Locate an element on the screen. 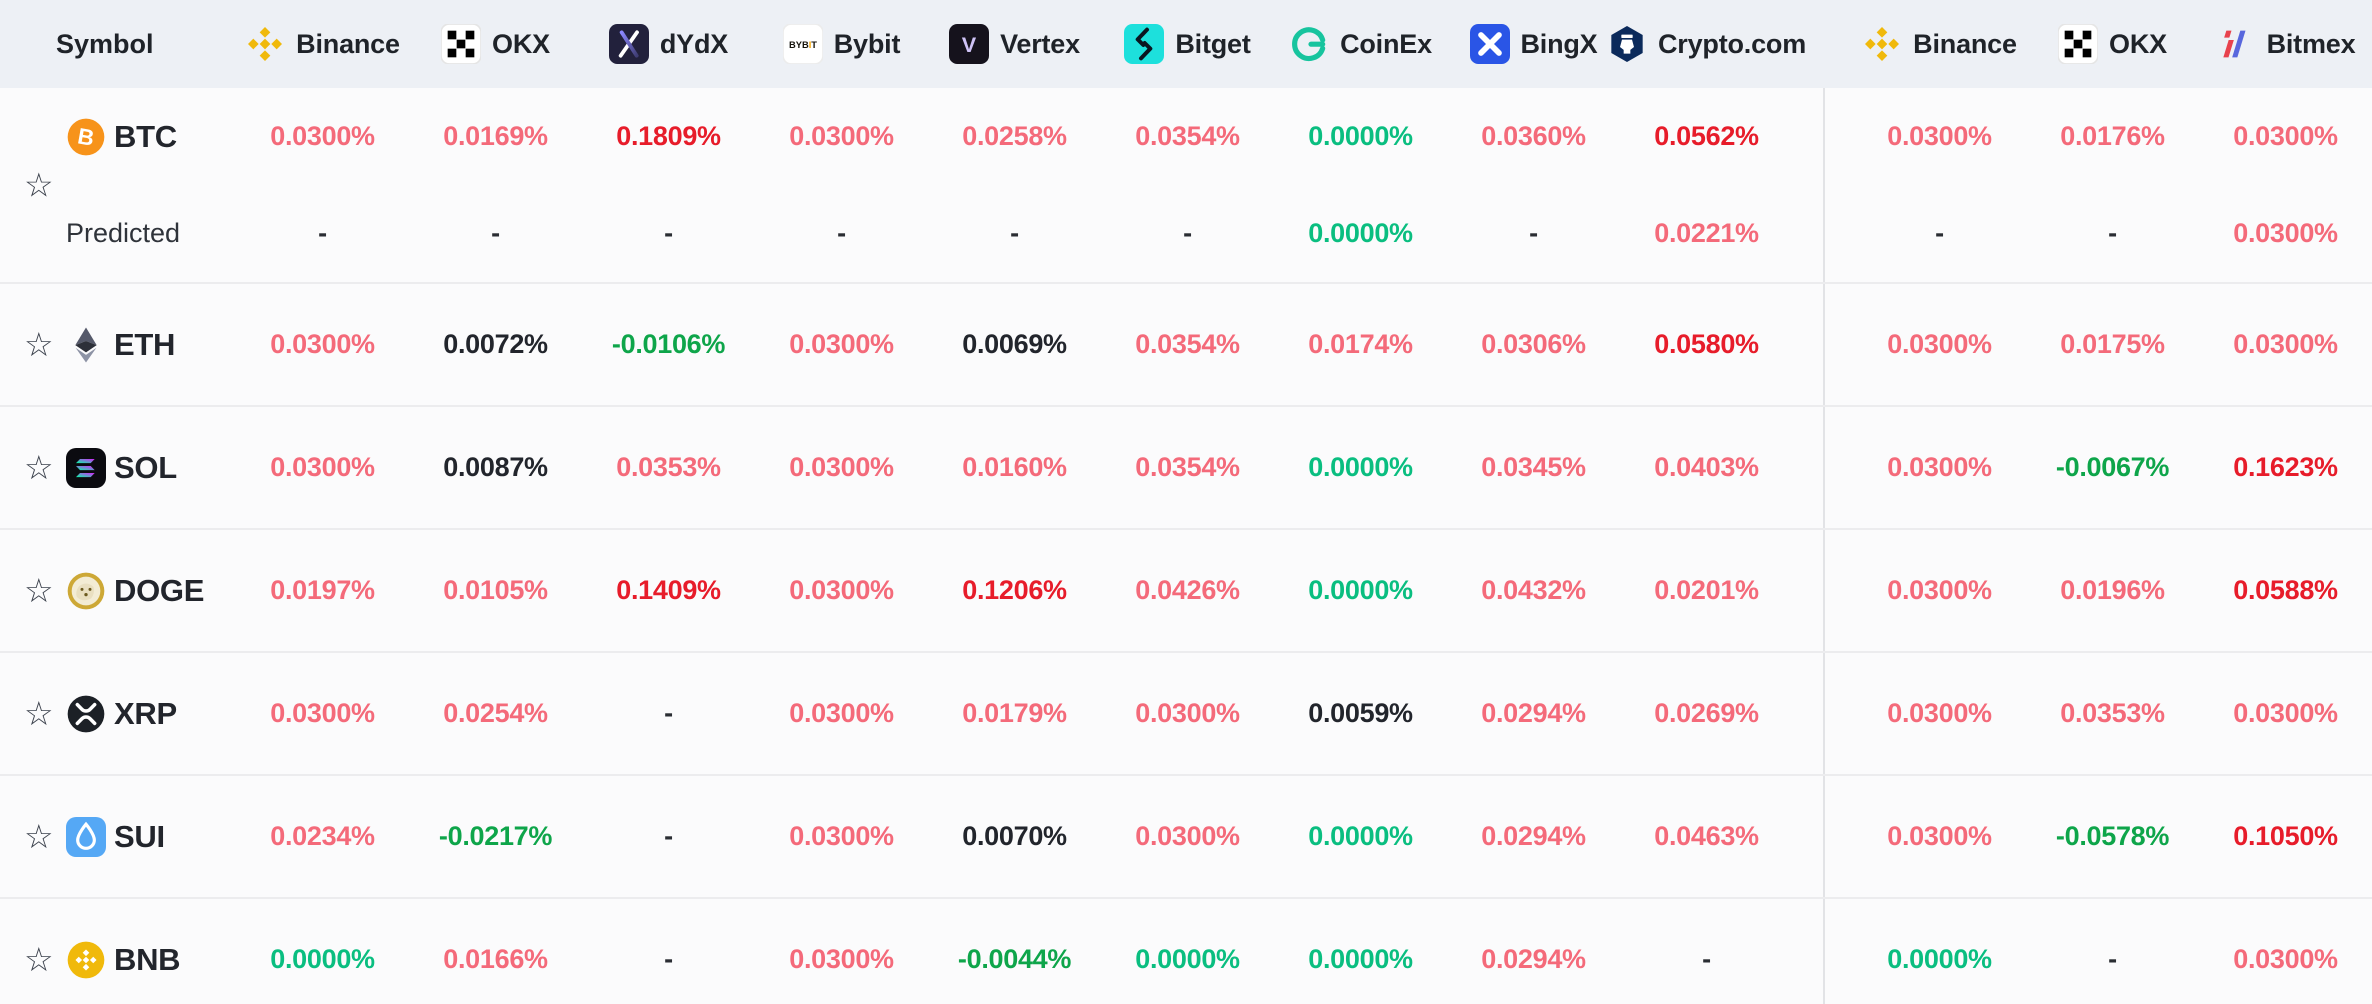  svg-text: BYBIT is located at coordinates (803, 45).